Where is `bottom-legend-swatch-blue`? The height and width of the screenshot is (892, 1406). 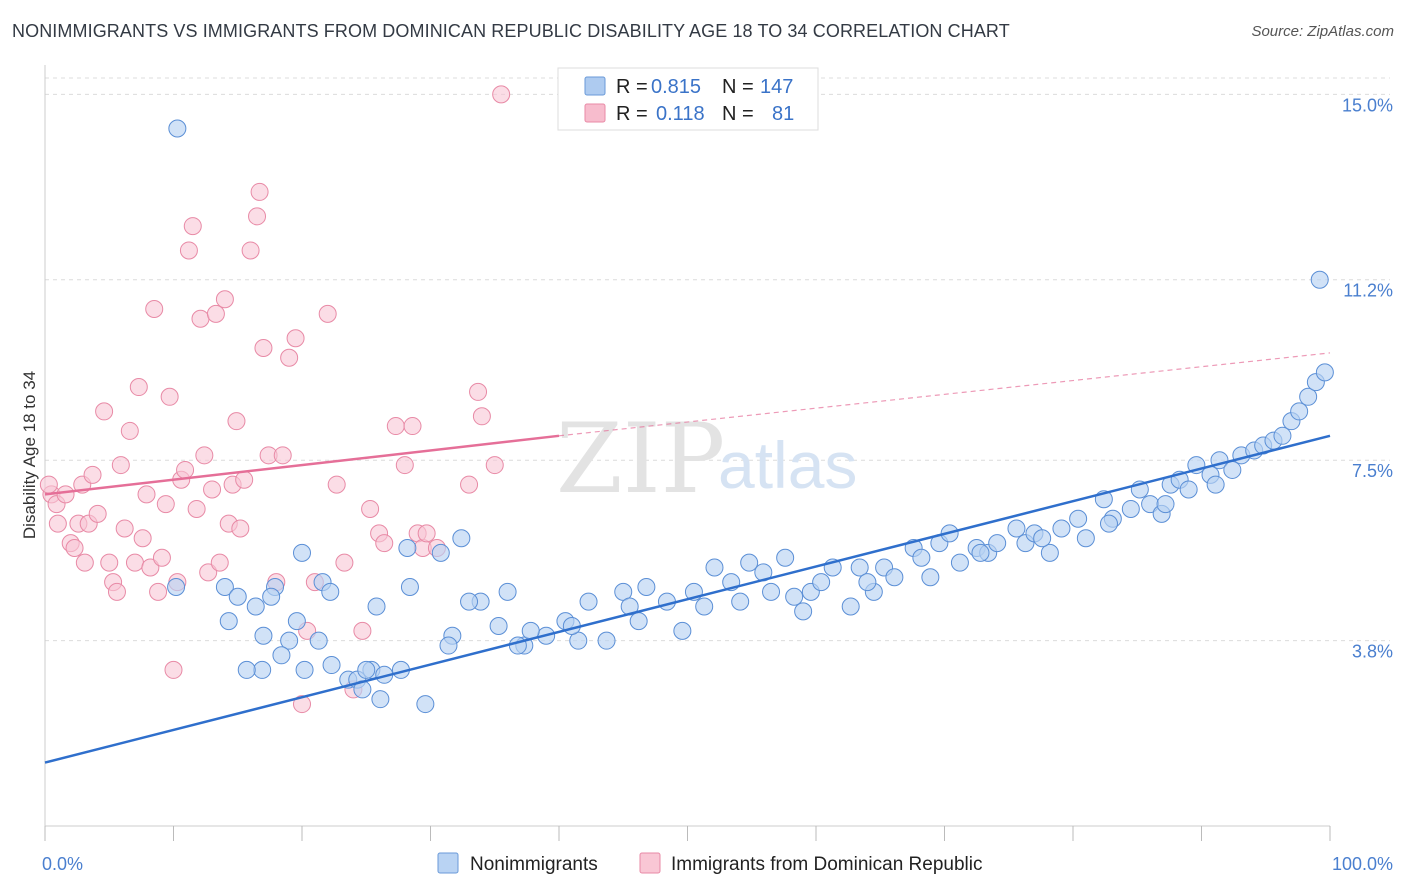
bottom-legend-swatch-blue is located at coordinates (448, 863).